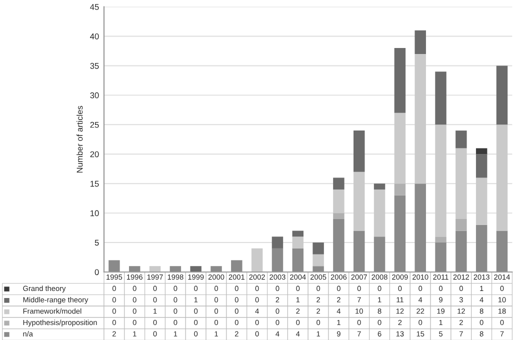 The height and width of the screenshot is (340, 520). What do you see at coordinates (94, 183) in the screenshot?
I see `y-tick-label: 15` at bounding box center [94, 183].